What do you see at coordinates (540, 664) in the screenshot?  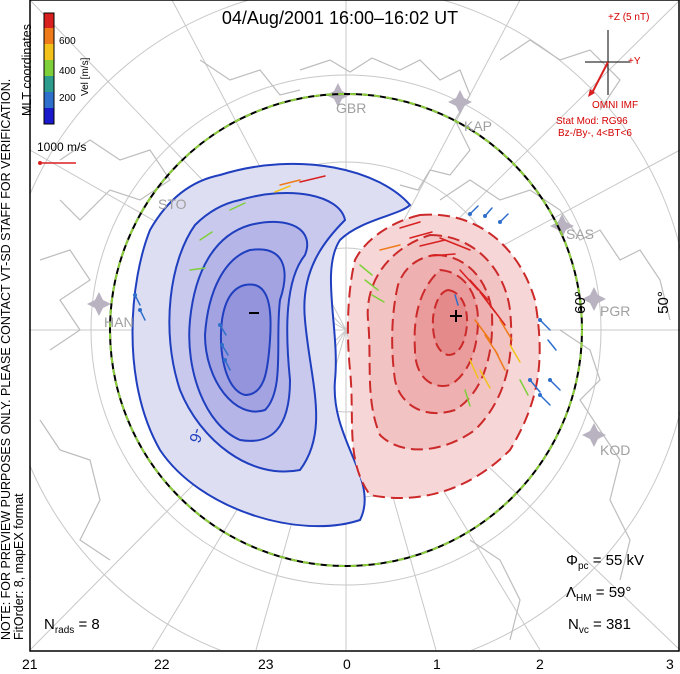 I see `mlt-label-2: 2` at bounding box center [540, 664].